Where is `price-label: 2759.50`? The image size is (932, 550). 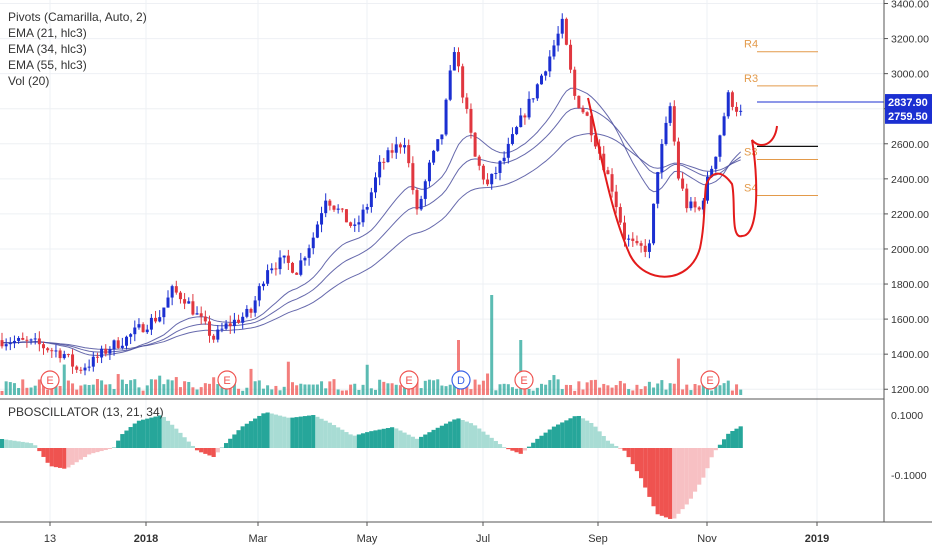 price-label: 2759.50 is located at coordinates (908, 117).